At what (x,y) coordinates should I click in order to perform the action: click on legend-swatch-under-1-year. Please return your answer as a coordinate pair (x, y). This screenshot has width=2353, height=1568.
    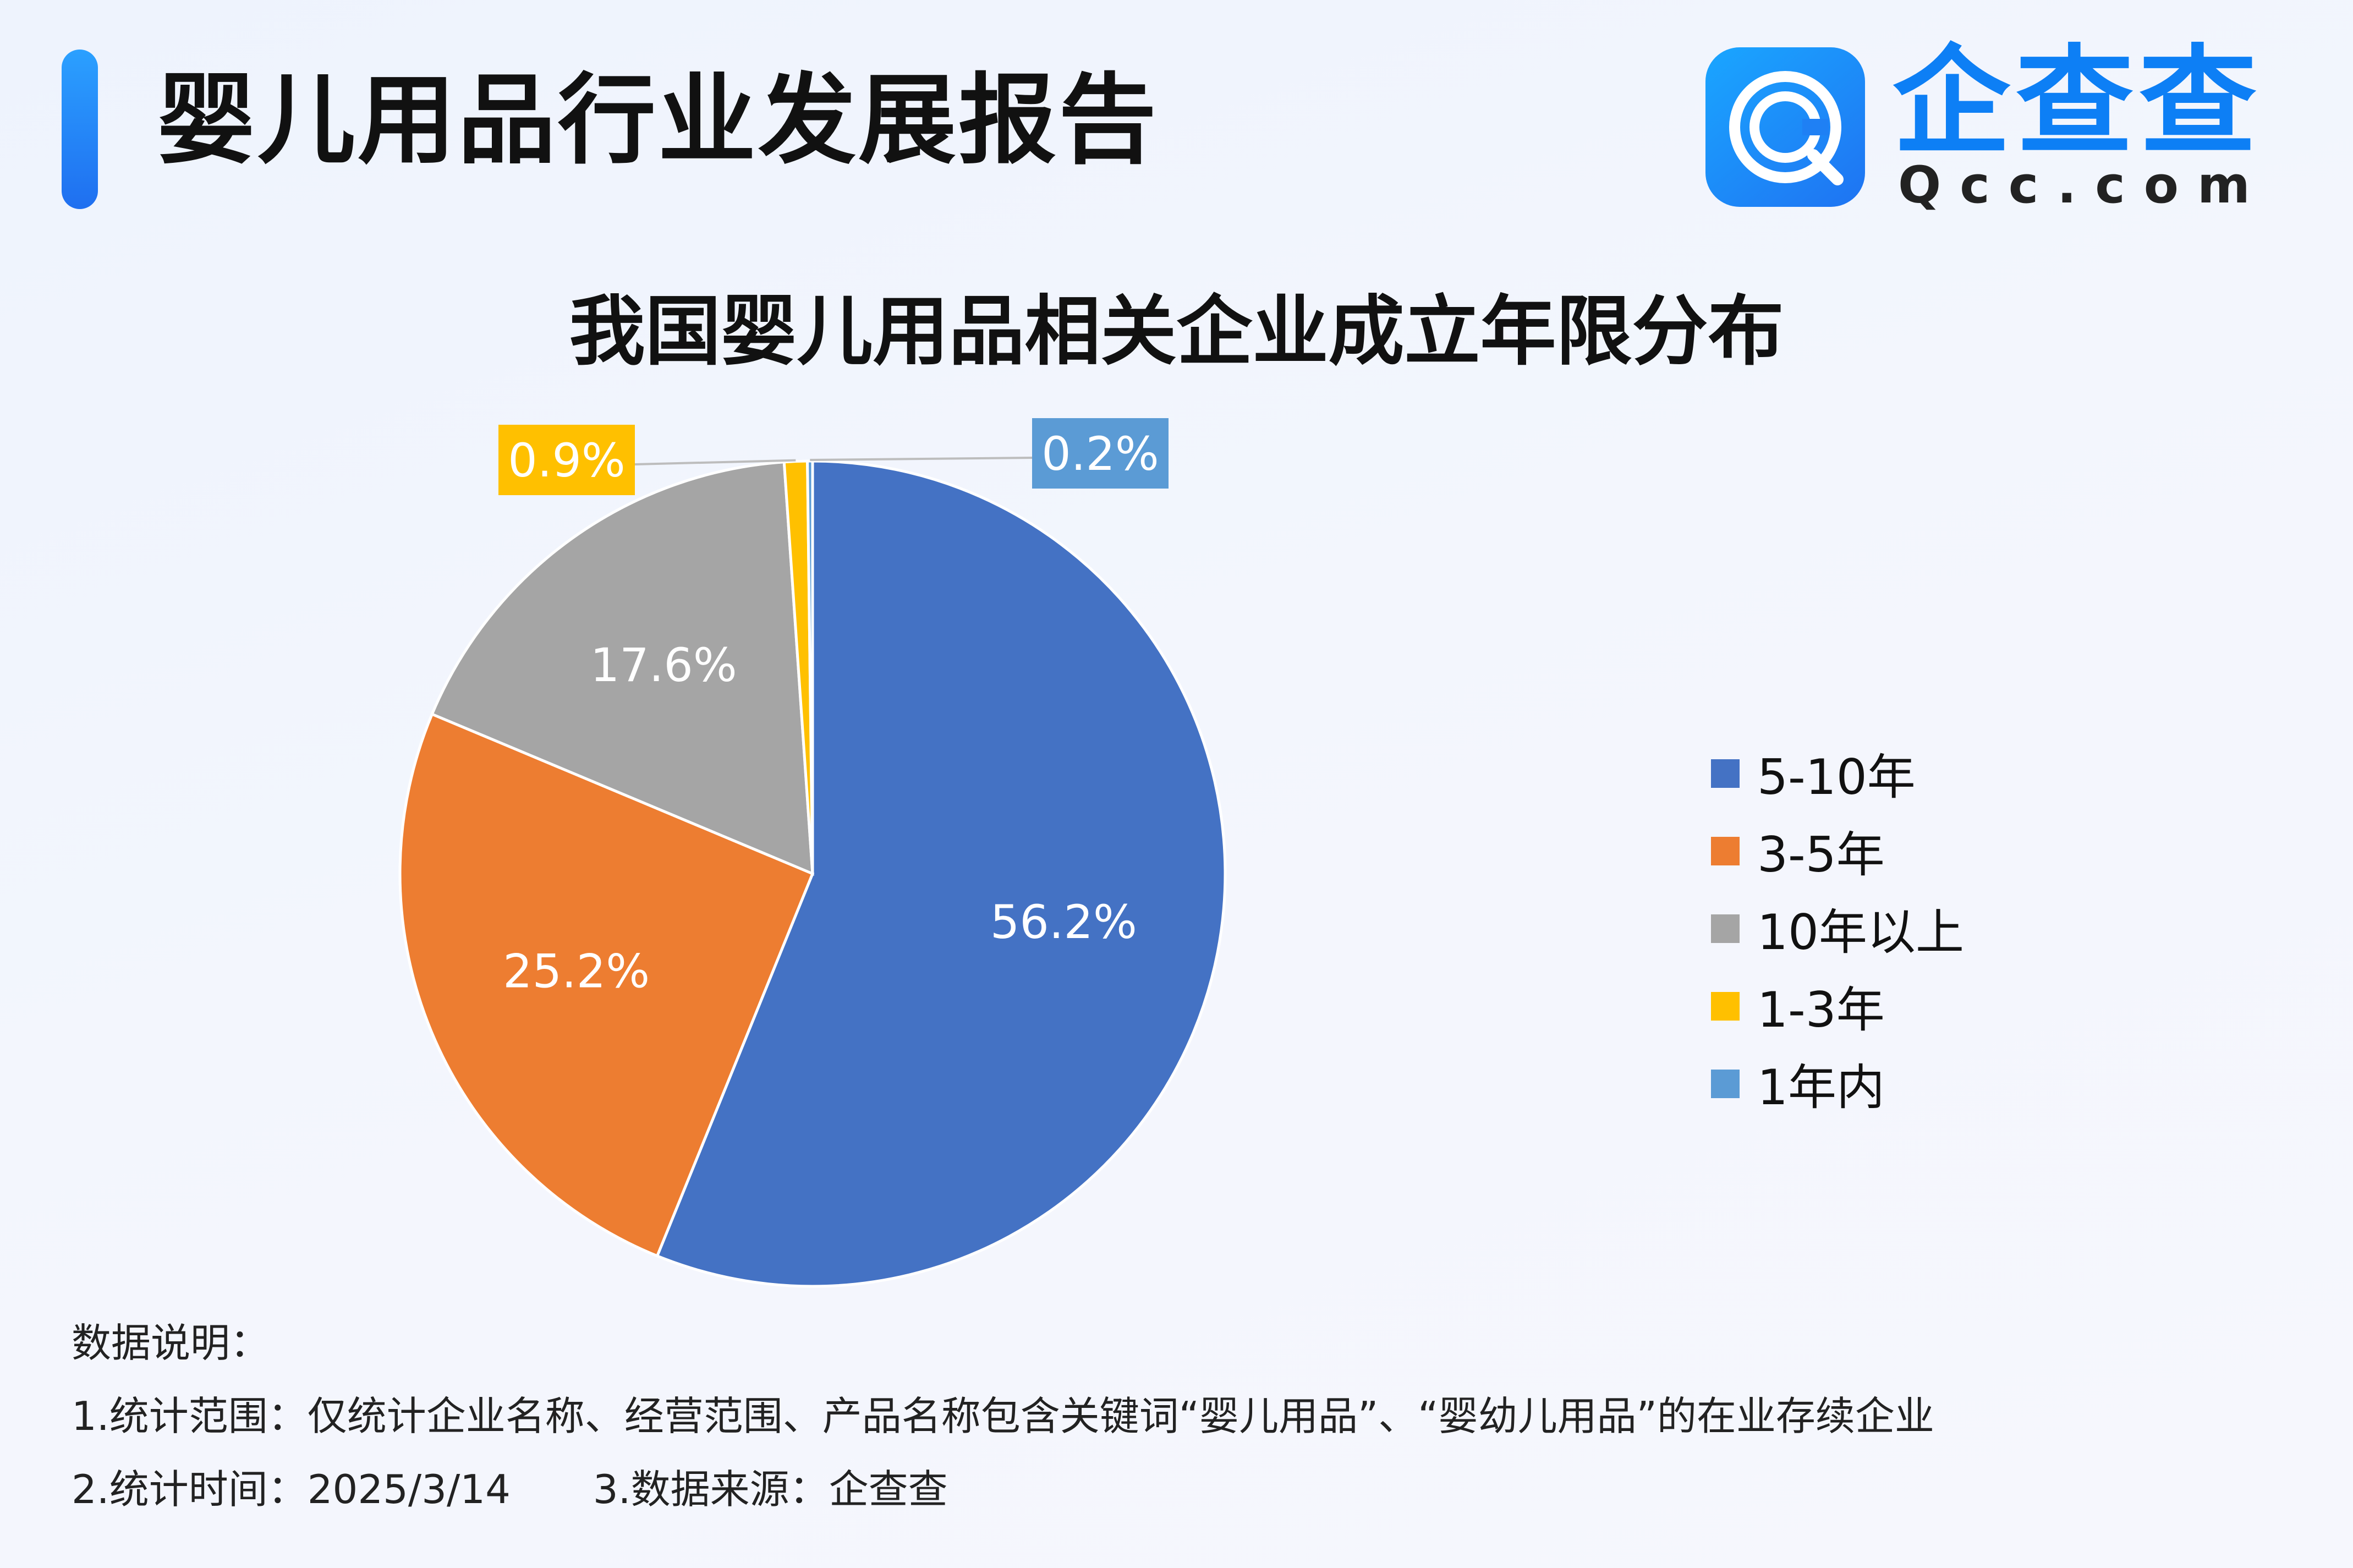
    Looking at the image, I should click on (1725, 1083).